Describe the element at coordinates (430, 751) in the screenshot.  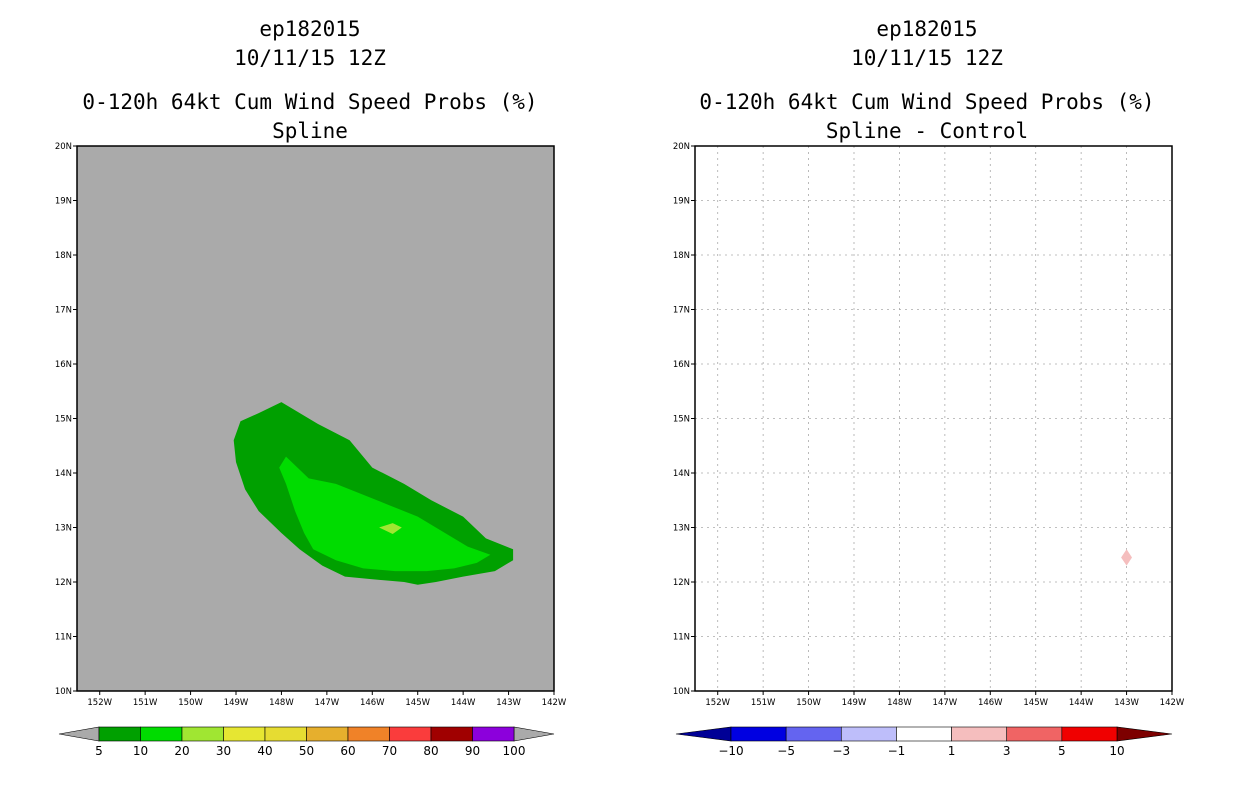
I see `left-colorbar-label: 80` at that location.